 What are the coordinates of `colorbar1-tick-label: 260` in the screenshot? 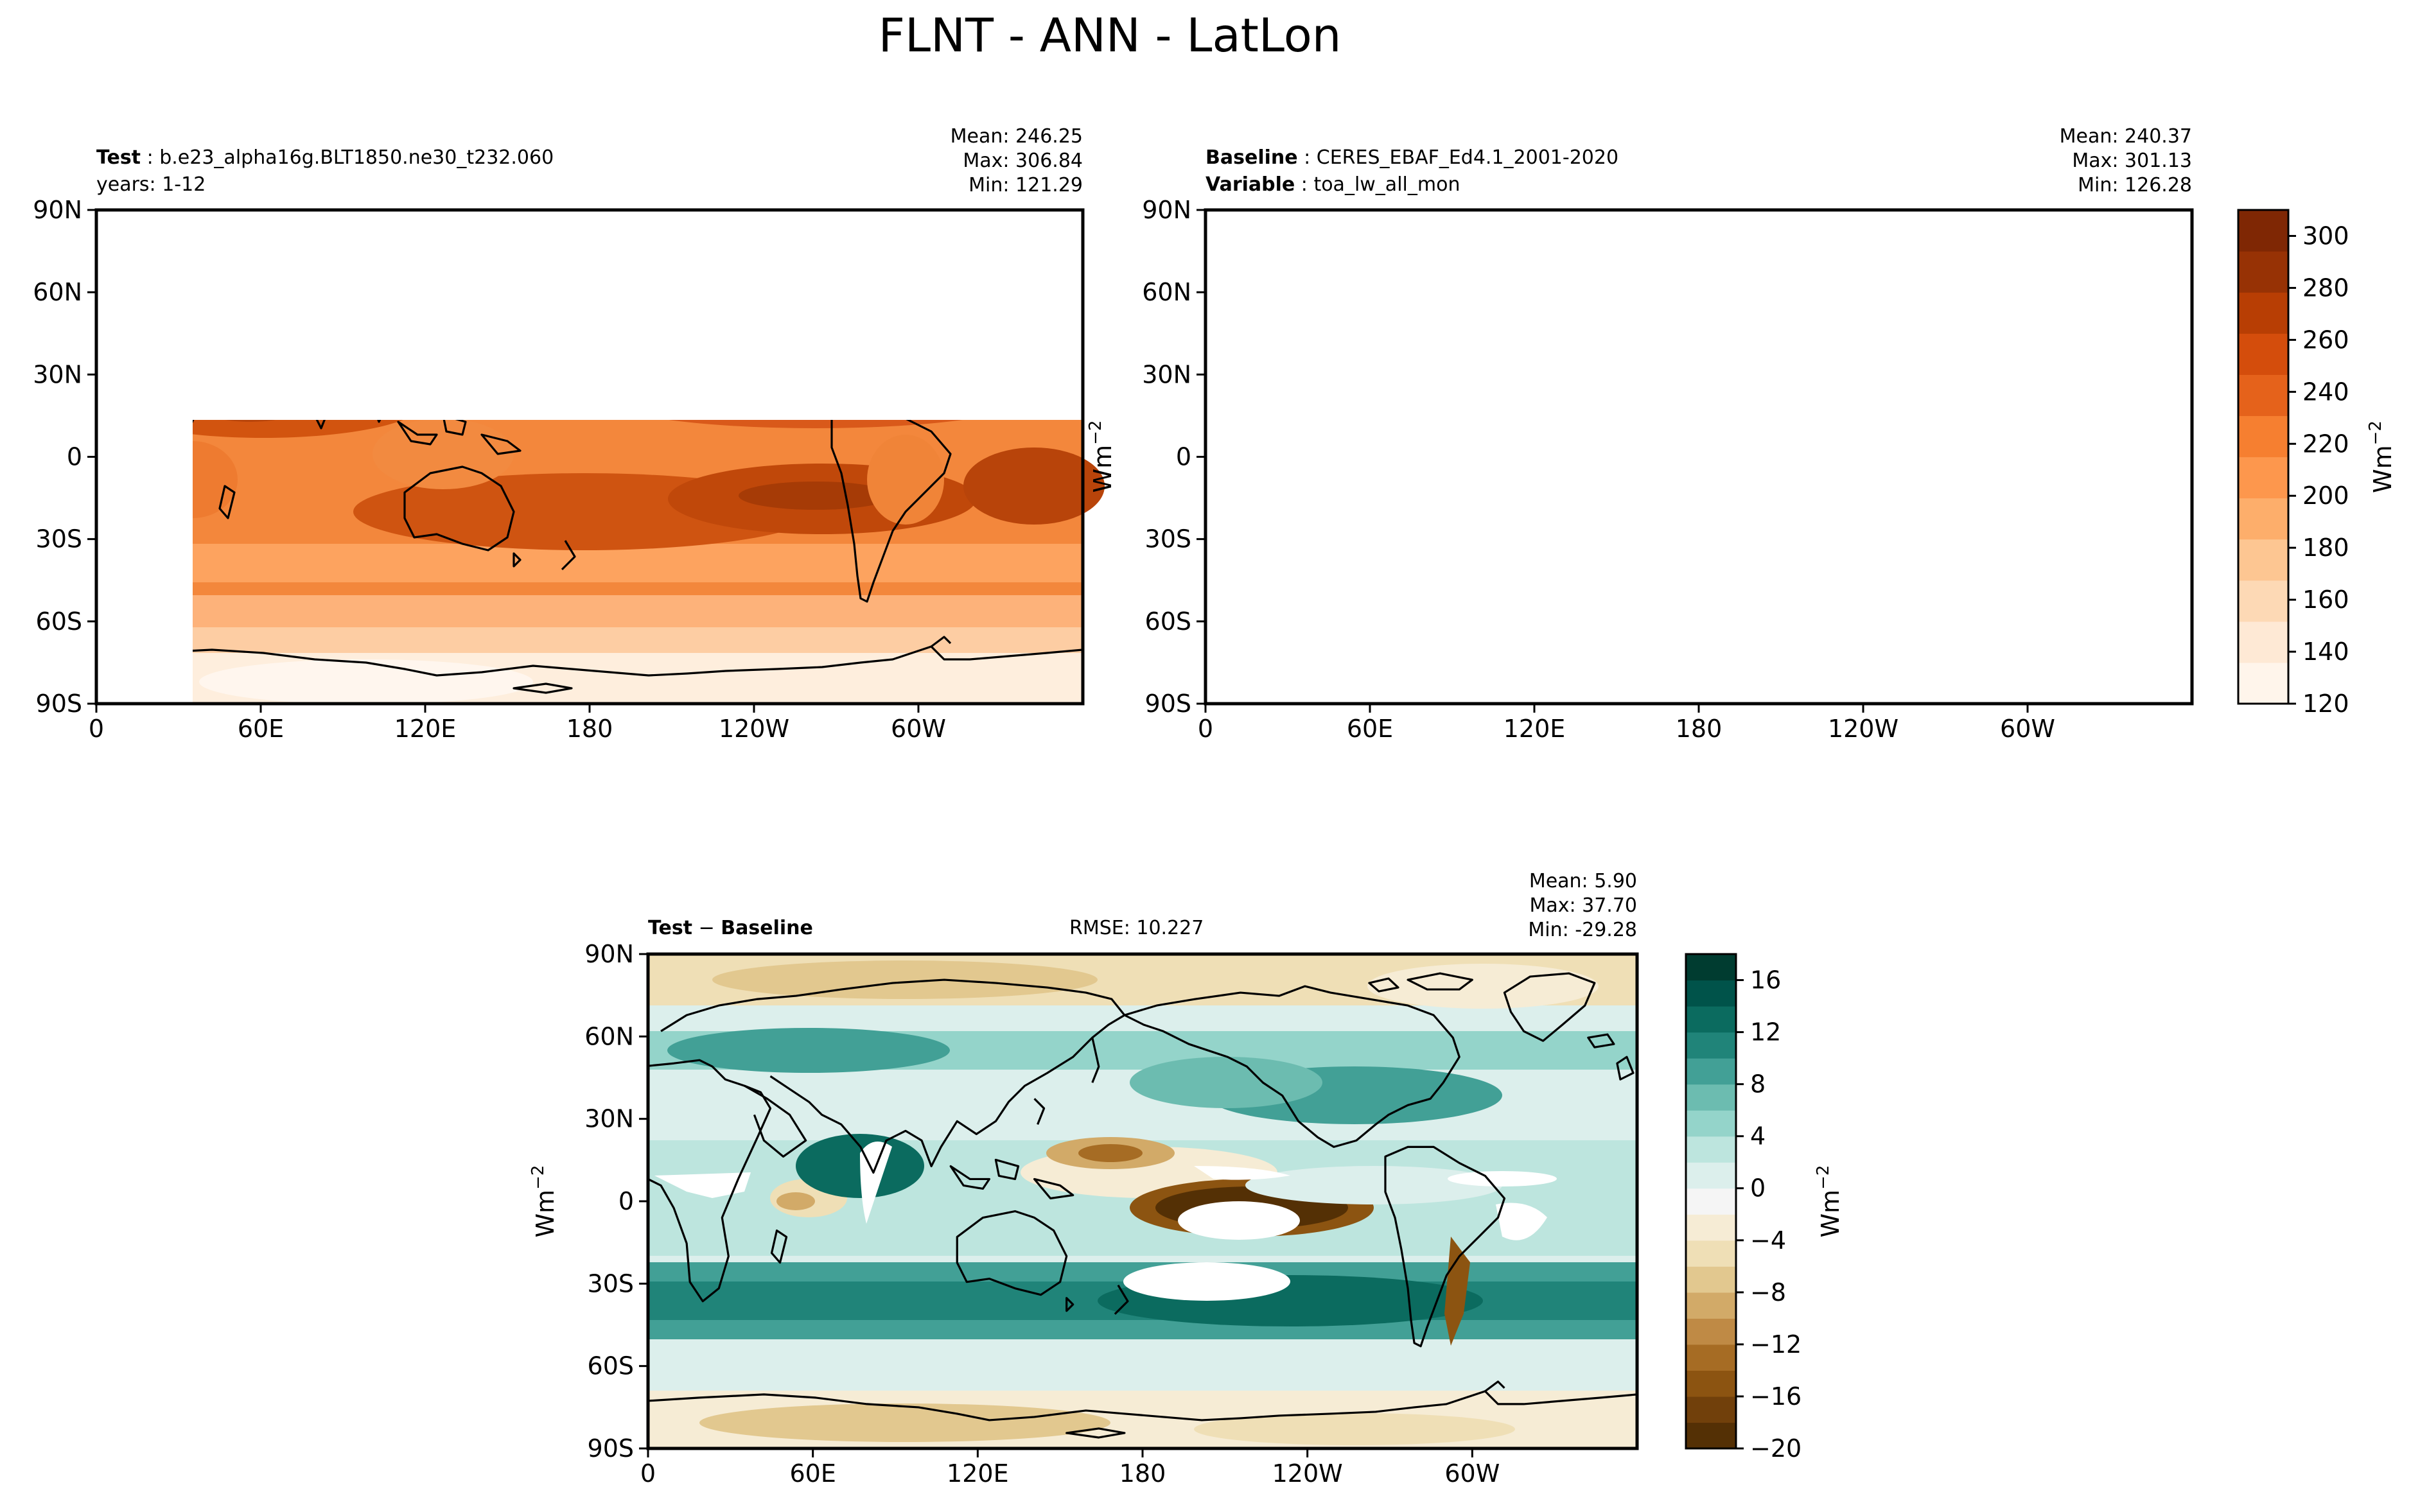 It's located at (2325, 340).